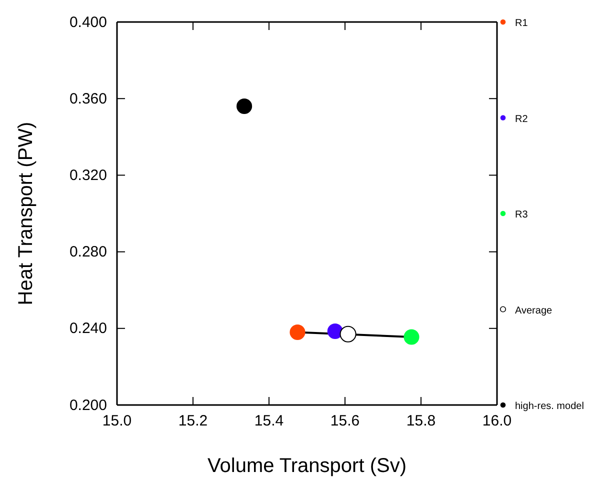  I want to click on y-tick-label: 0.400, so click(88, 22).